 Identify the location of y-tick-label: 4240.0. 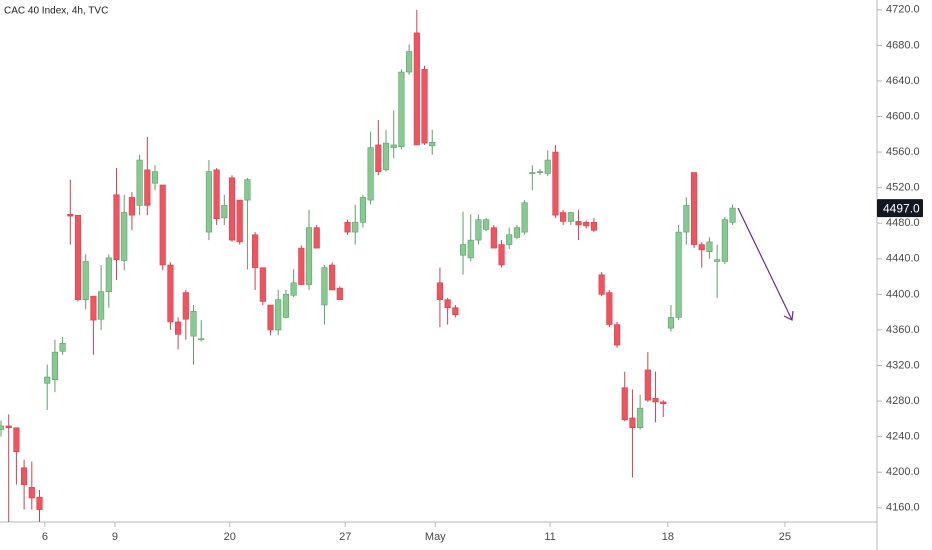
(903, 437).